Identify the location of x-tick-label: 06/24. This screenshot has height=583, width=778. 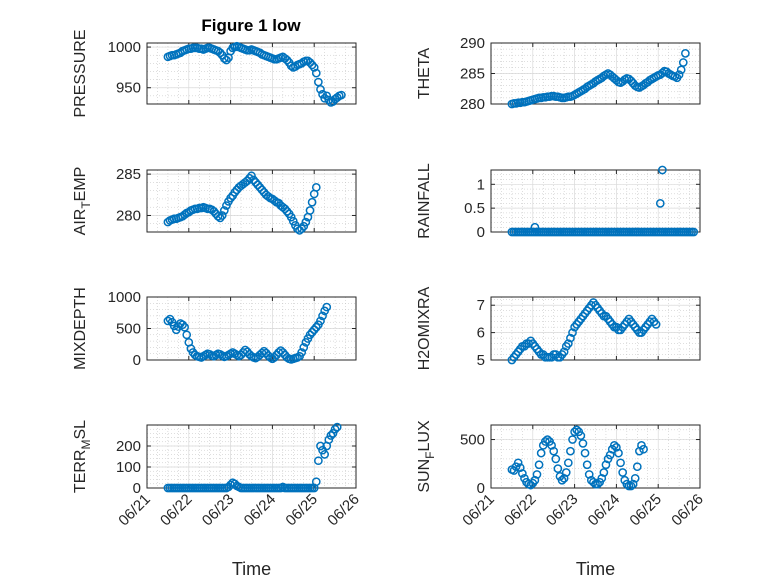
(260, 510).